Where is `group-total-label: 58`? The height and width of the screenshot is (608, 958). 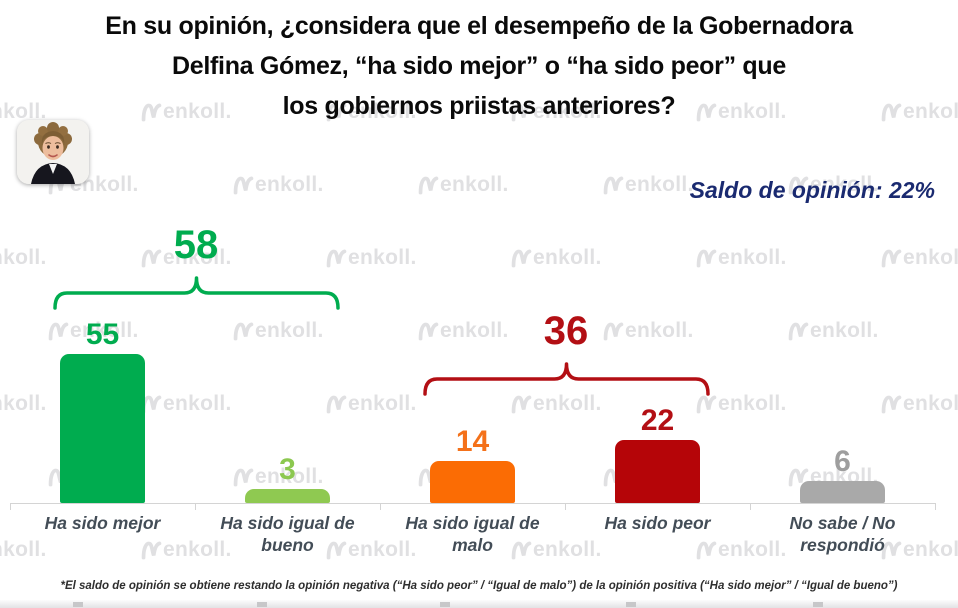
group-total-label: 58 is located at coordinates (196, 245).